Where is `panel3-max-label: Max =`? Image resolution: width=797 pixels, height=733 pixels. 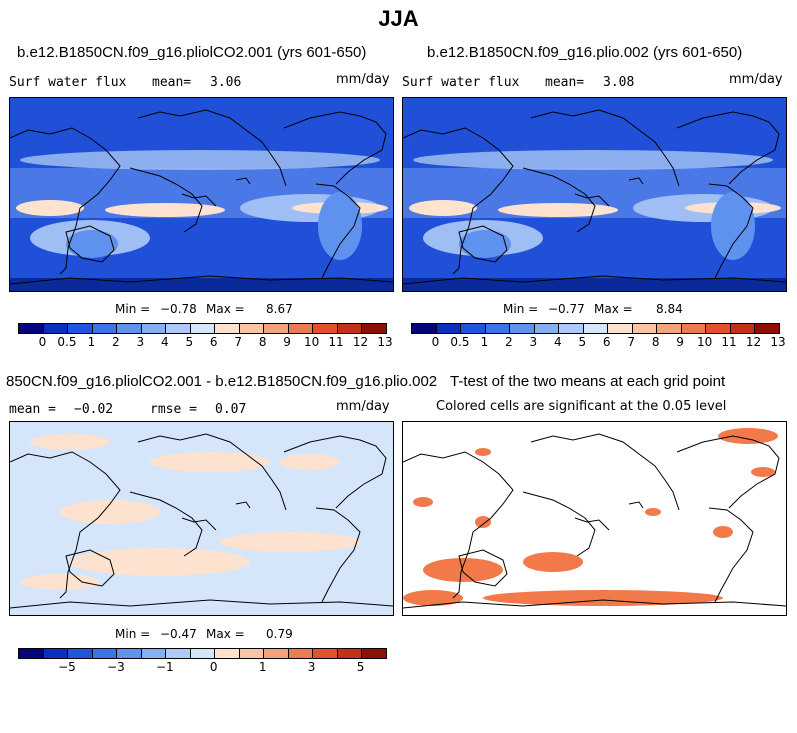
panel3-max-label: Max = is located at coordinates (225, 634).